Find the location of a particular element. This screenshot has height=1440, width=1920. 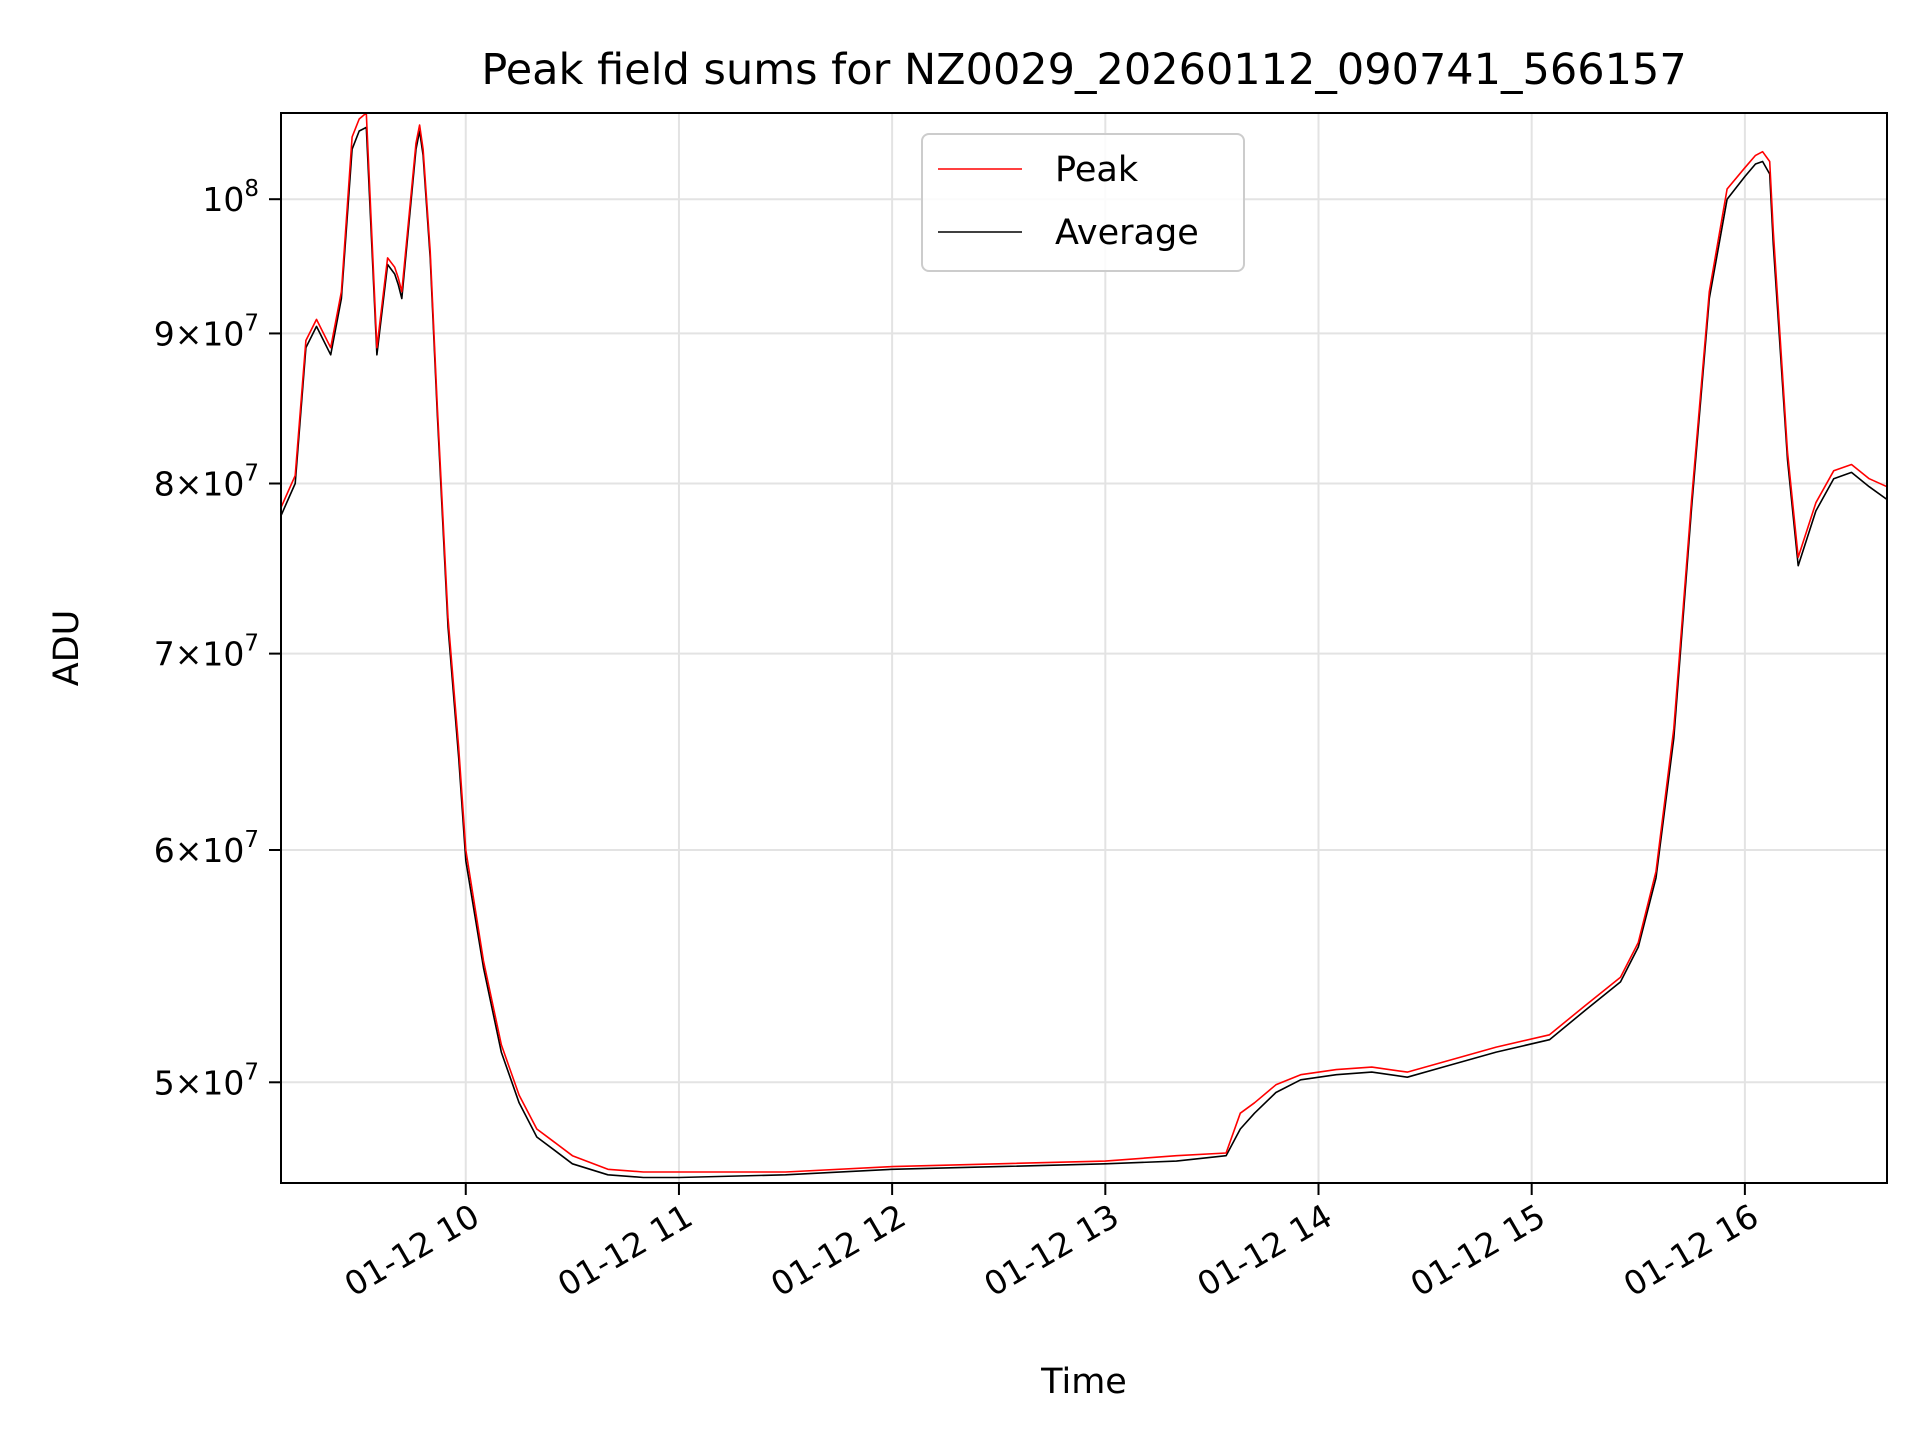

y-tick-label: 6×107 is located at coordinates (206, 848).